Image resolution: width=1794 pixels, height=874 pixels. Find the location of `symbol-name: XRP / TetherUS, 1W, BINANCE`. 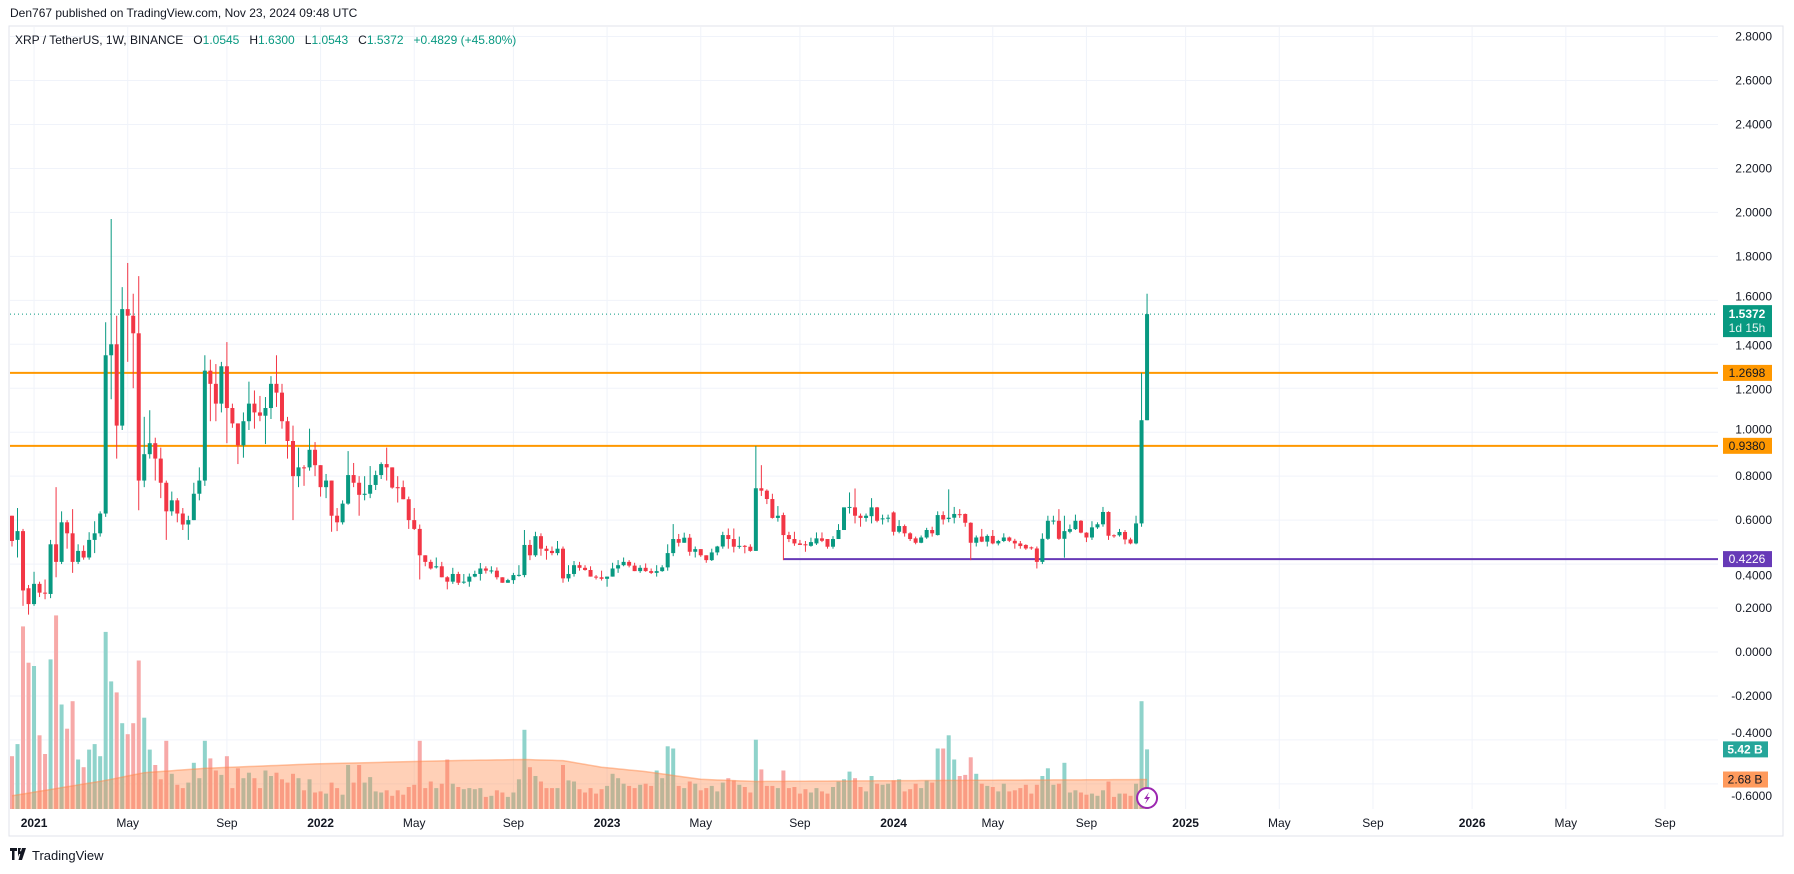

symbol-name: XRP / TetherUS, 1W, BINANCE is located at coordinates (99, 40).